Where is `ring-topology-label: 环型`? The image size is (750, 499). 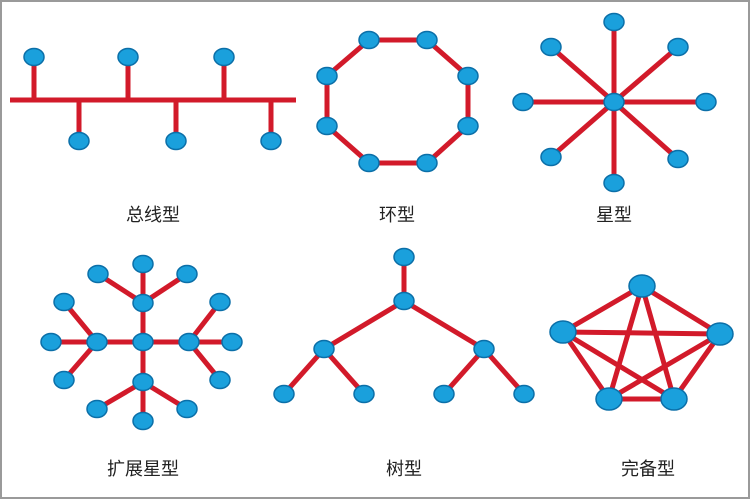 ring-topology-label: 环型 is located at coordinates (397, 215).